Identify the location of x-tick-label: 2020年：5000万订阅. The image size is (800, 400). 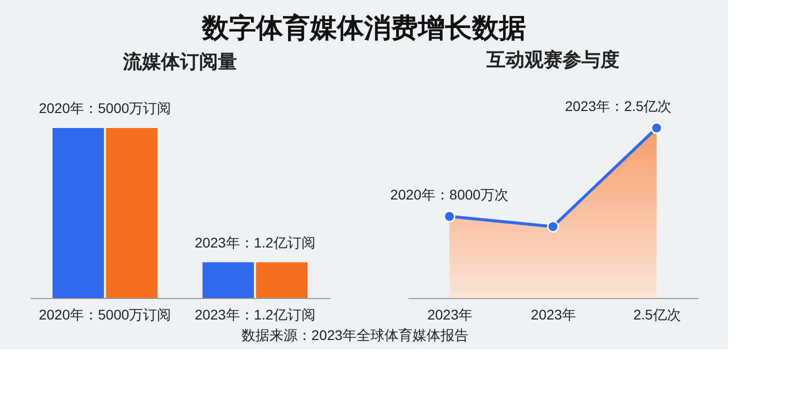
(105, 314).